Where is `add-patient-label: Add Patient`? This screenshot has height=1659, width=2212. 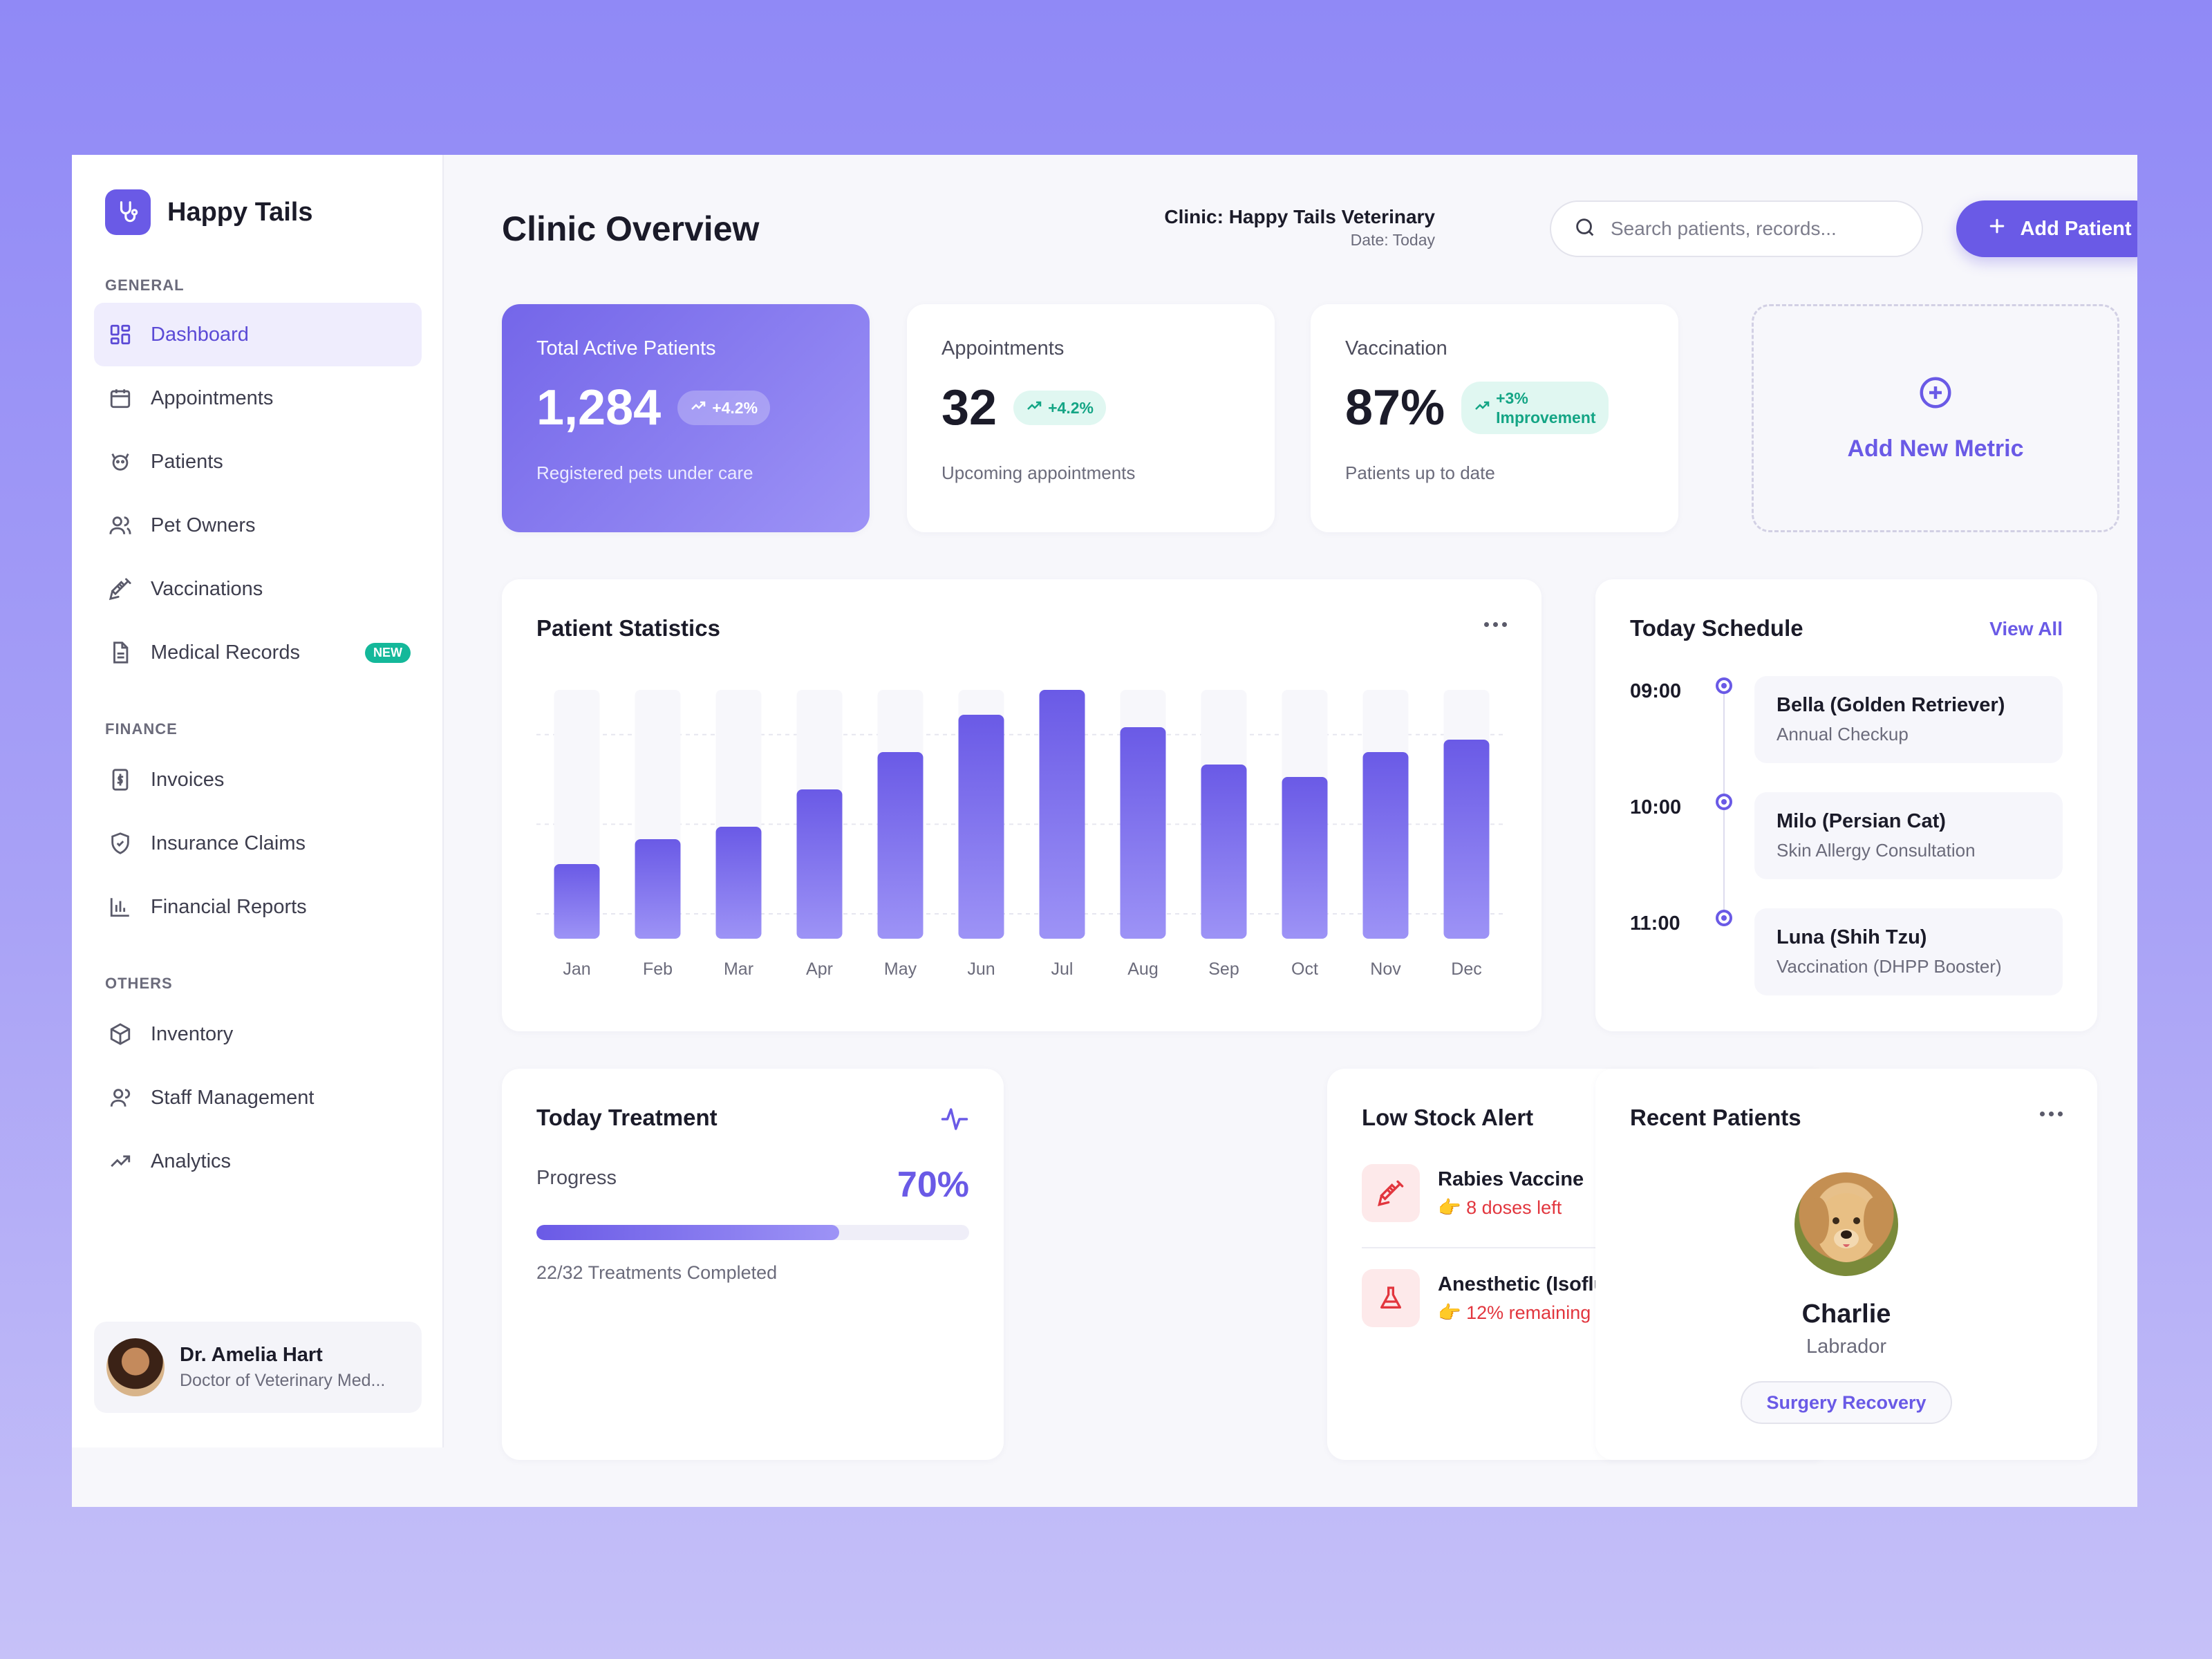 add-patient-label: Add Patient is located at coordinates (2076, 228).